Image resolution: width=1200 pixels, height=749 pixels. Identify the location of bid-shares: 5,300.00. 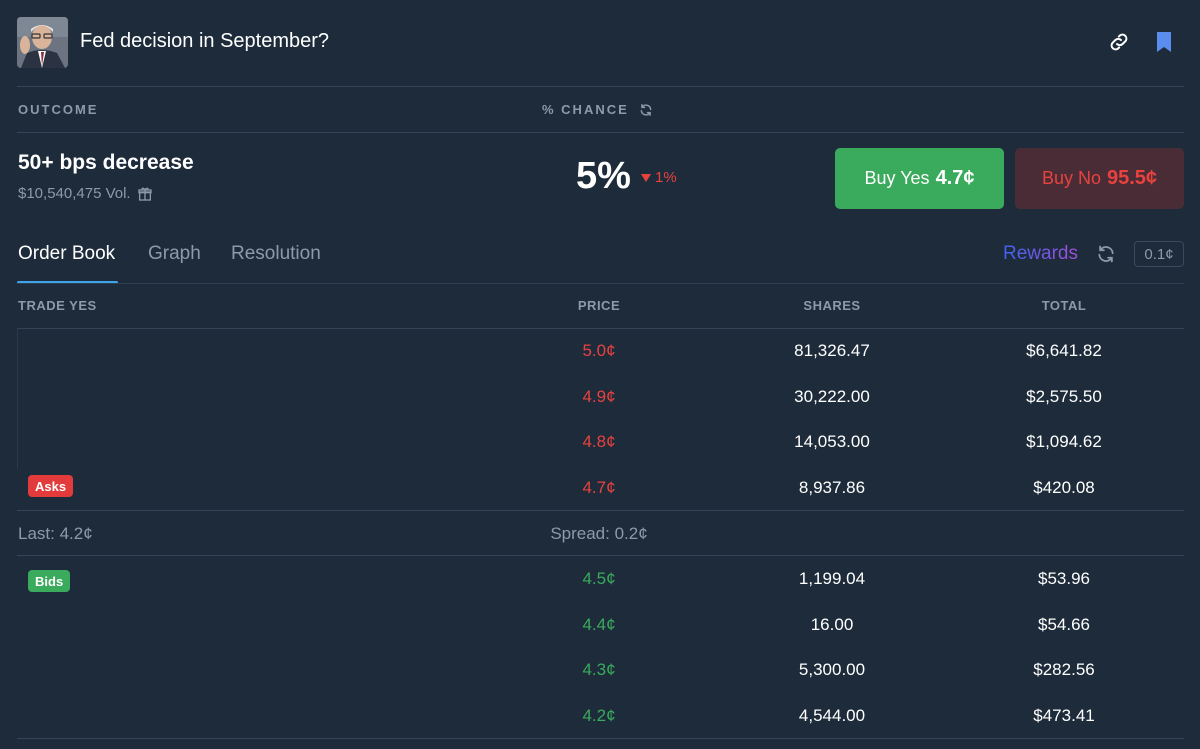
(832, 669).